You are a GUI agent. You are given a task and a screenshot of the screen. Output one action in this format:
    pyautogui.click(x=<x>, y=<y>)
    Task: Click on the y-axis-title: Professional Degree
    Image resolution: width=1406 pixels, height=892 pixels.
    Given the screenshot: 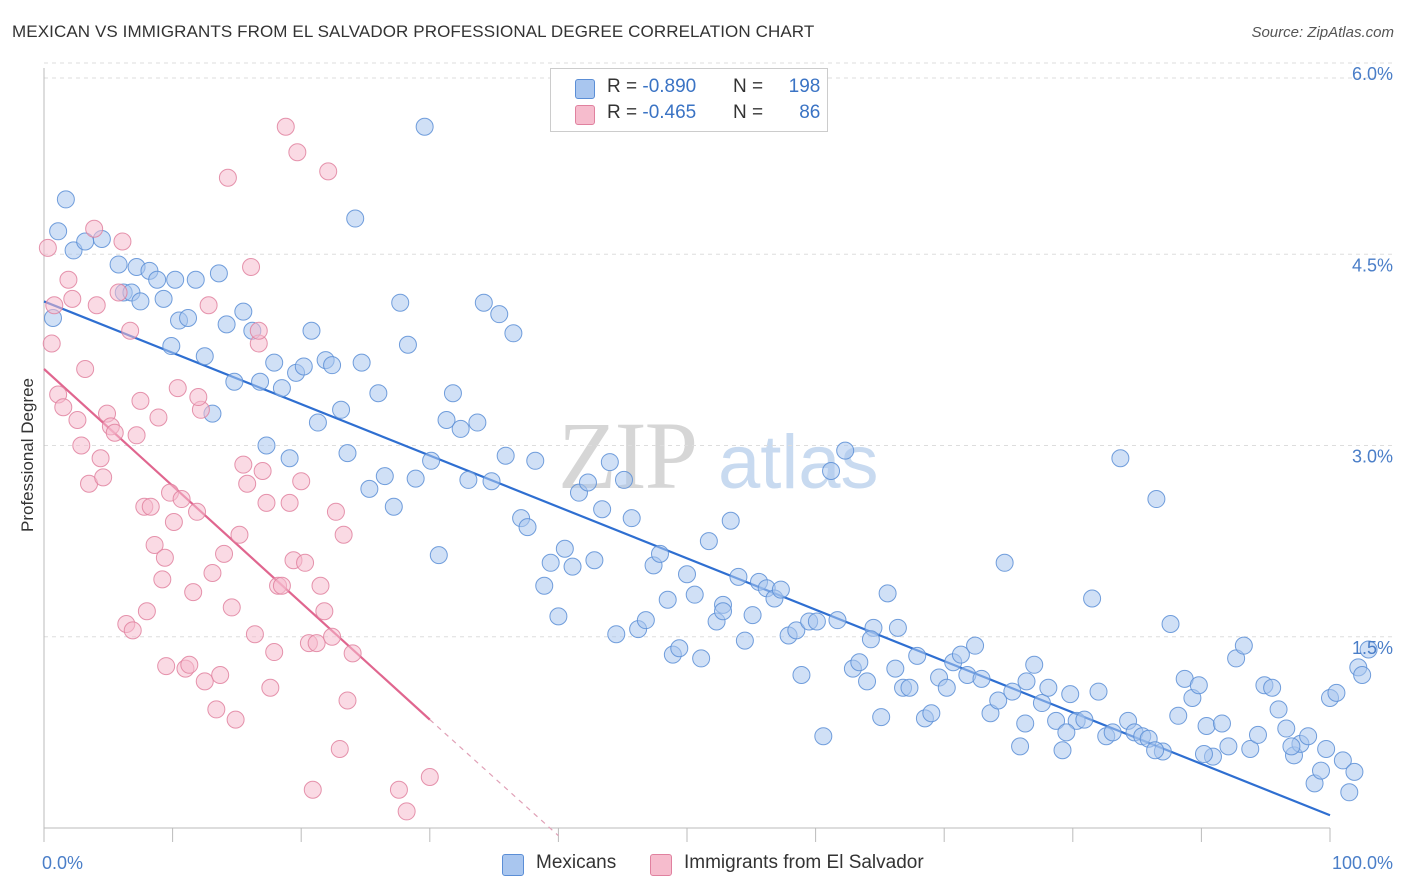 What is the action you would take?
    pyautogui.click(x=27, y=455)
    